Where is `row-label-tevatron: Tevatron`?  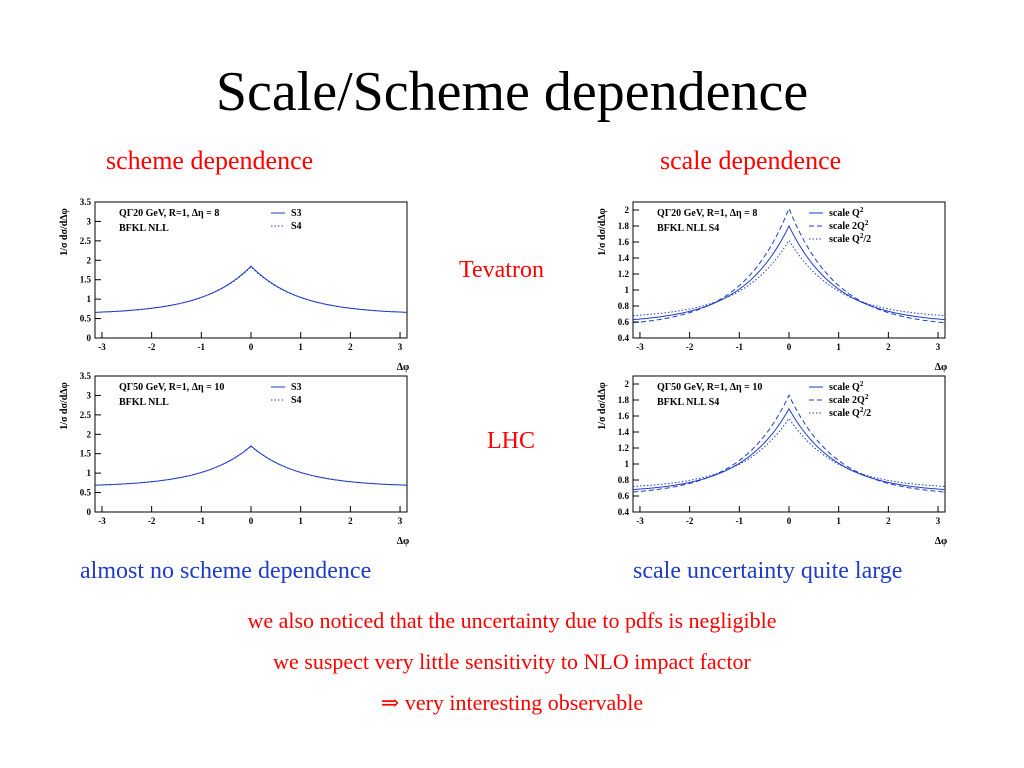 row-label-tevatron: Tevatron is located at coordinates (501, 270).